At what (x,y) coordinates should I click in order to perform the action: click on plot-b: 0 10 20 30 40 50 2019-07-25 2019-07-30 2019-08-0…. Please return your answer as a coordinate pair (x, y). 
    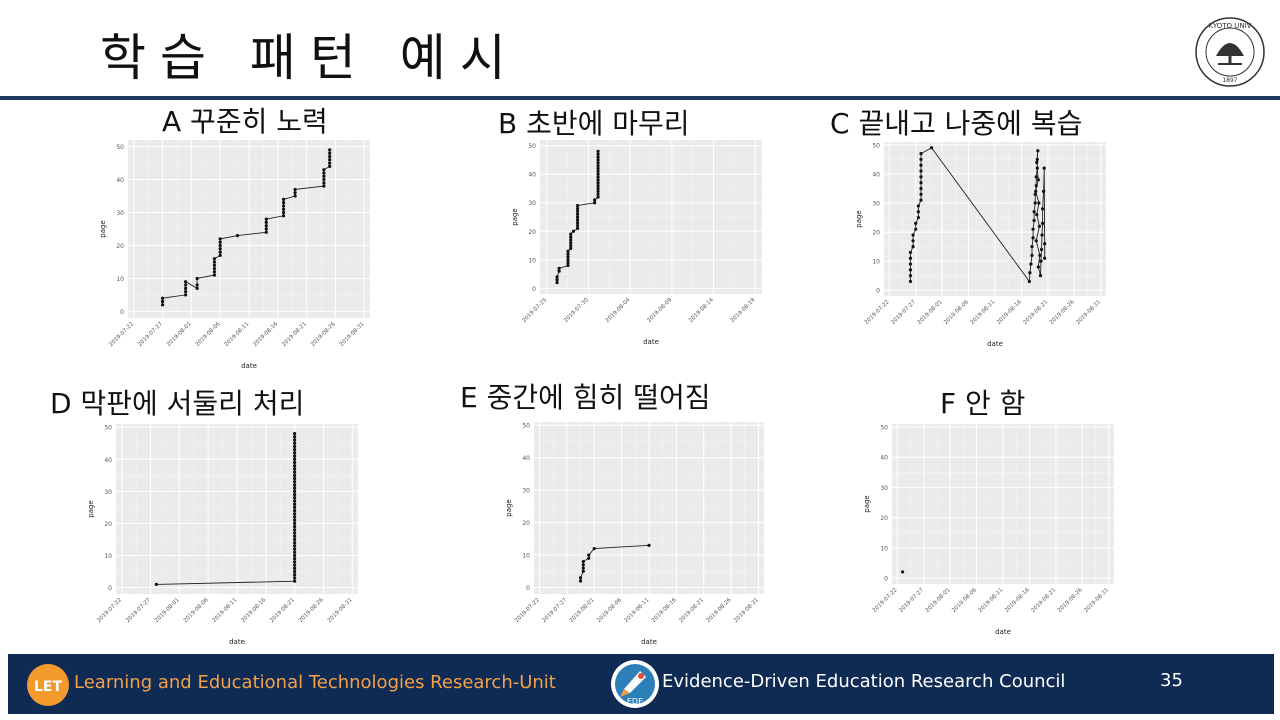
    Looking at the image, I should click on (636, 243).